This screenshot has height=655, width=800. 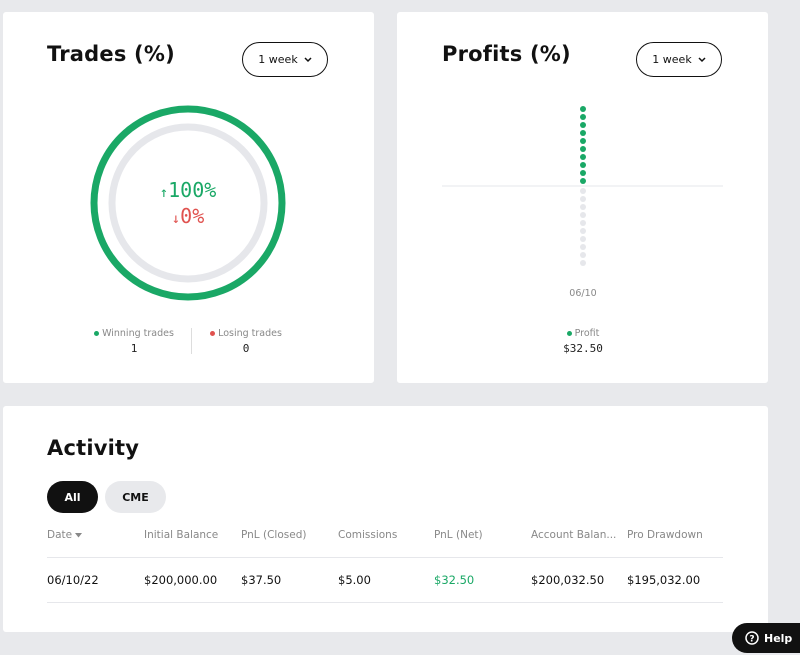 What do you see at coordinates (60, 535) in the screenshot?
I see `header-text: Date` at bounding box center [60, 535].